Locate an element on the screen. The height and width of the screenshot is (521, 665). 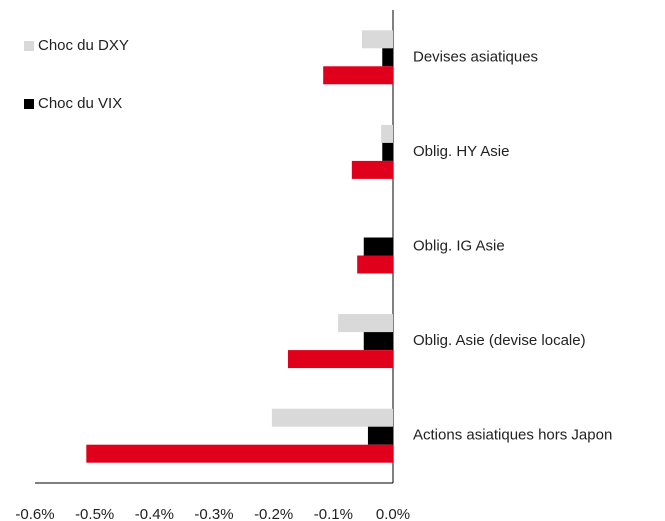
x-tick-label: -0.1% is located at coordinates (333, 513).